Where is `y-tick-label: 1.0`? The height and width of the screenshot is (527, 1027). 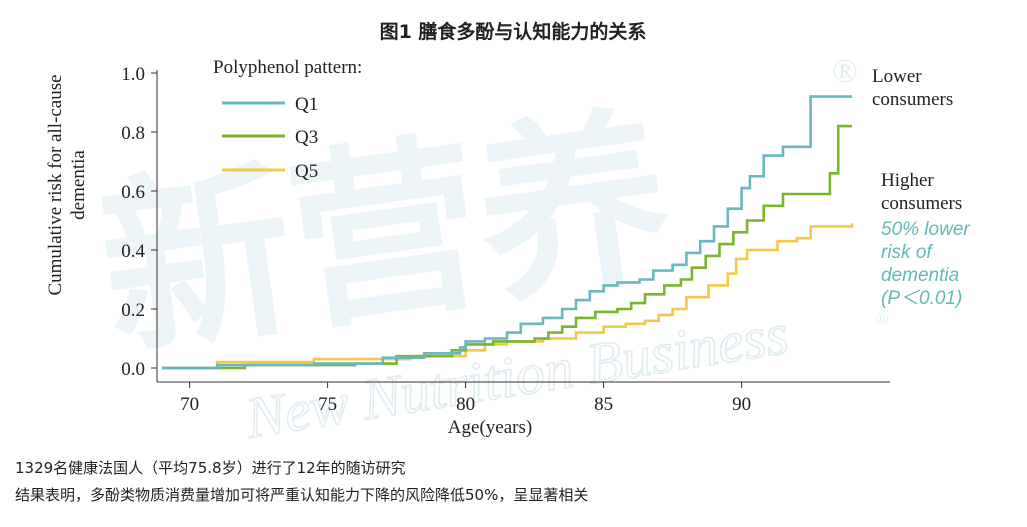
y-tick-label: 1.0 is located at coordinates (133, 74).